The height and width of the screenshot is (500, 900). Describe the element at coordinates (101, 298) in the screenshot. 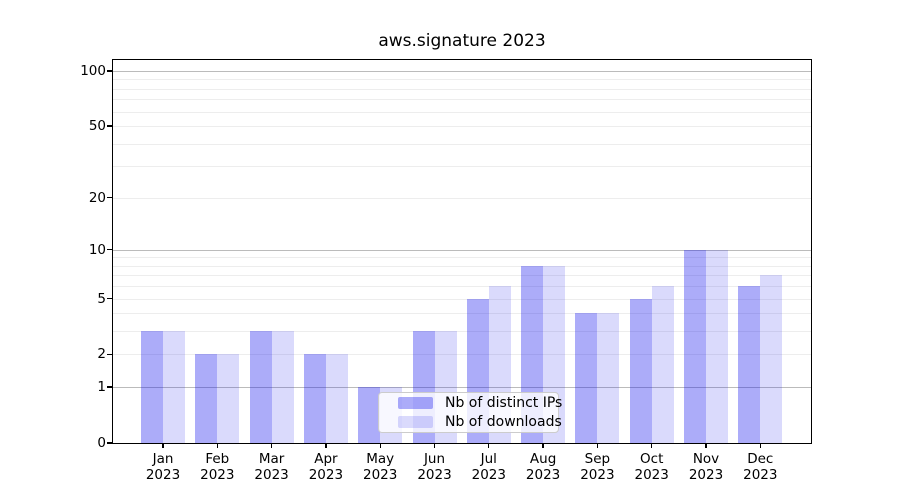

I see `y-tick-label: 5` at that location.